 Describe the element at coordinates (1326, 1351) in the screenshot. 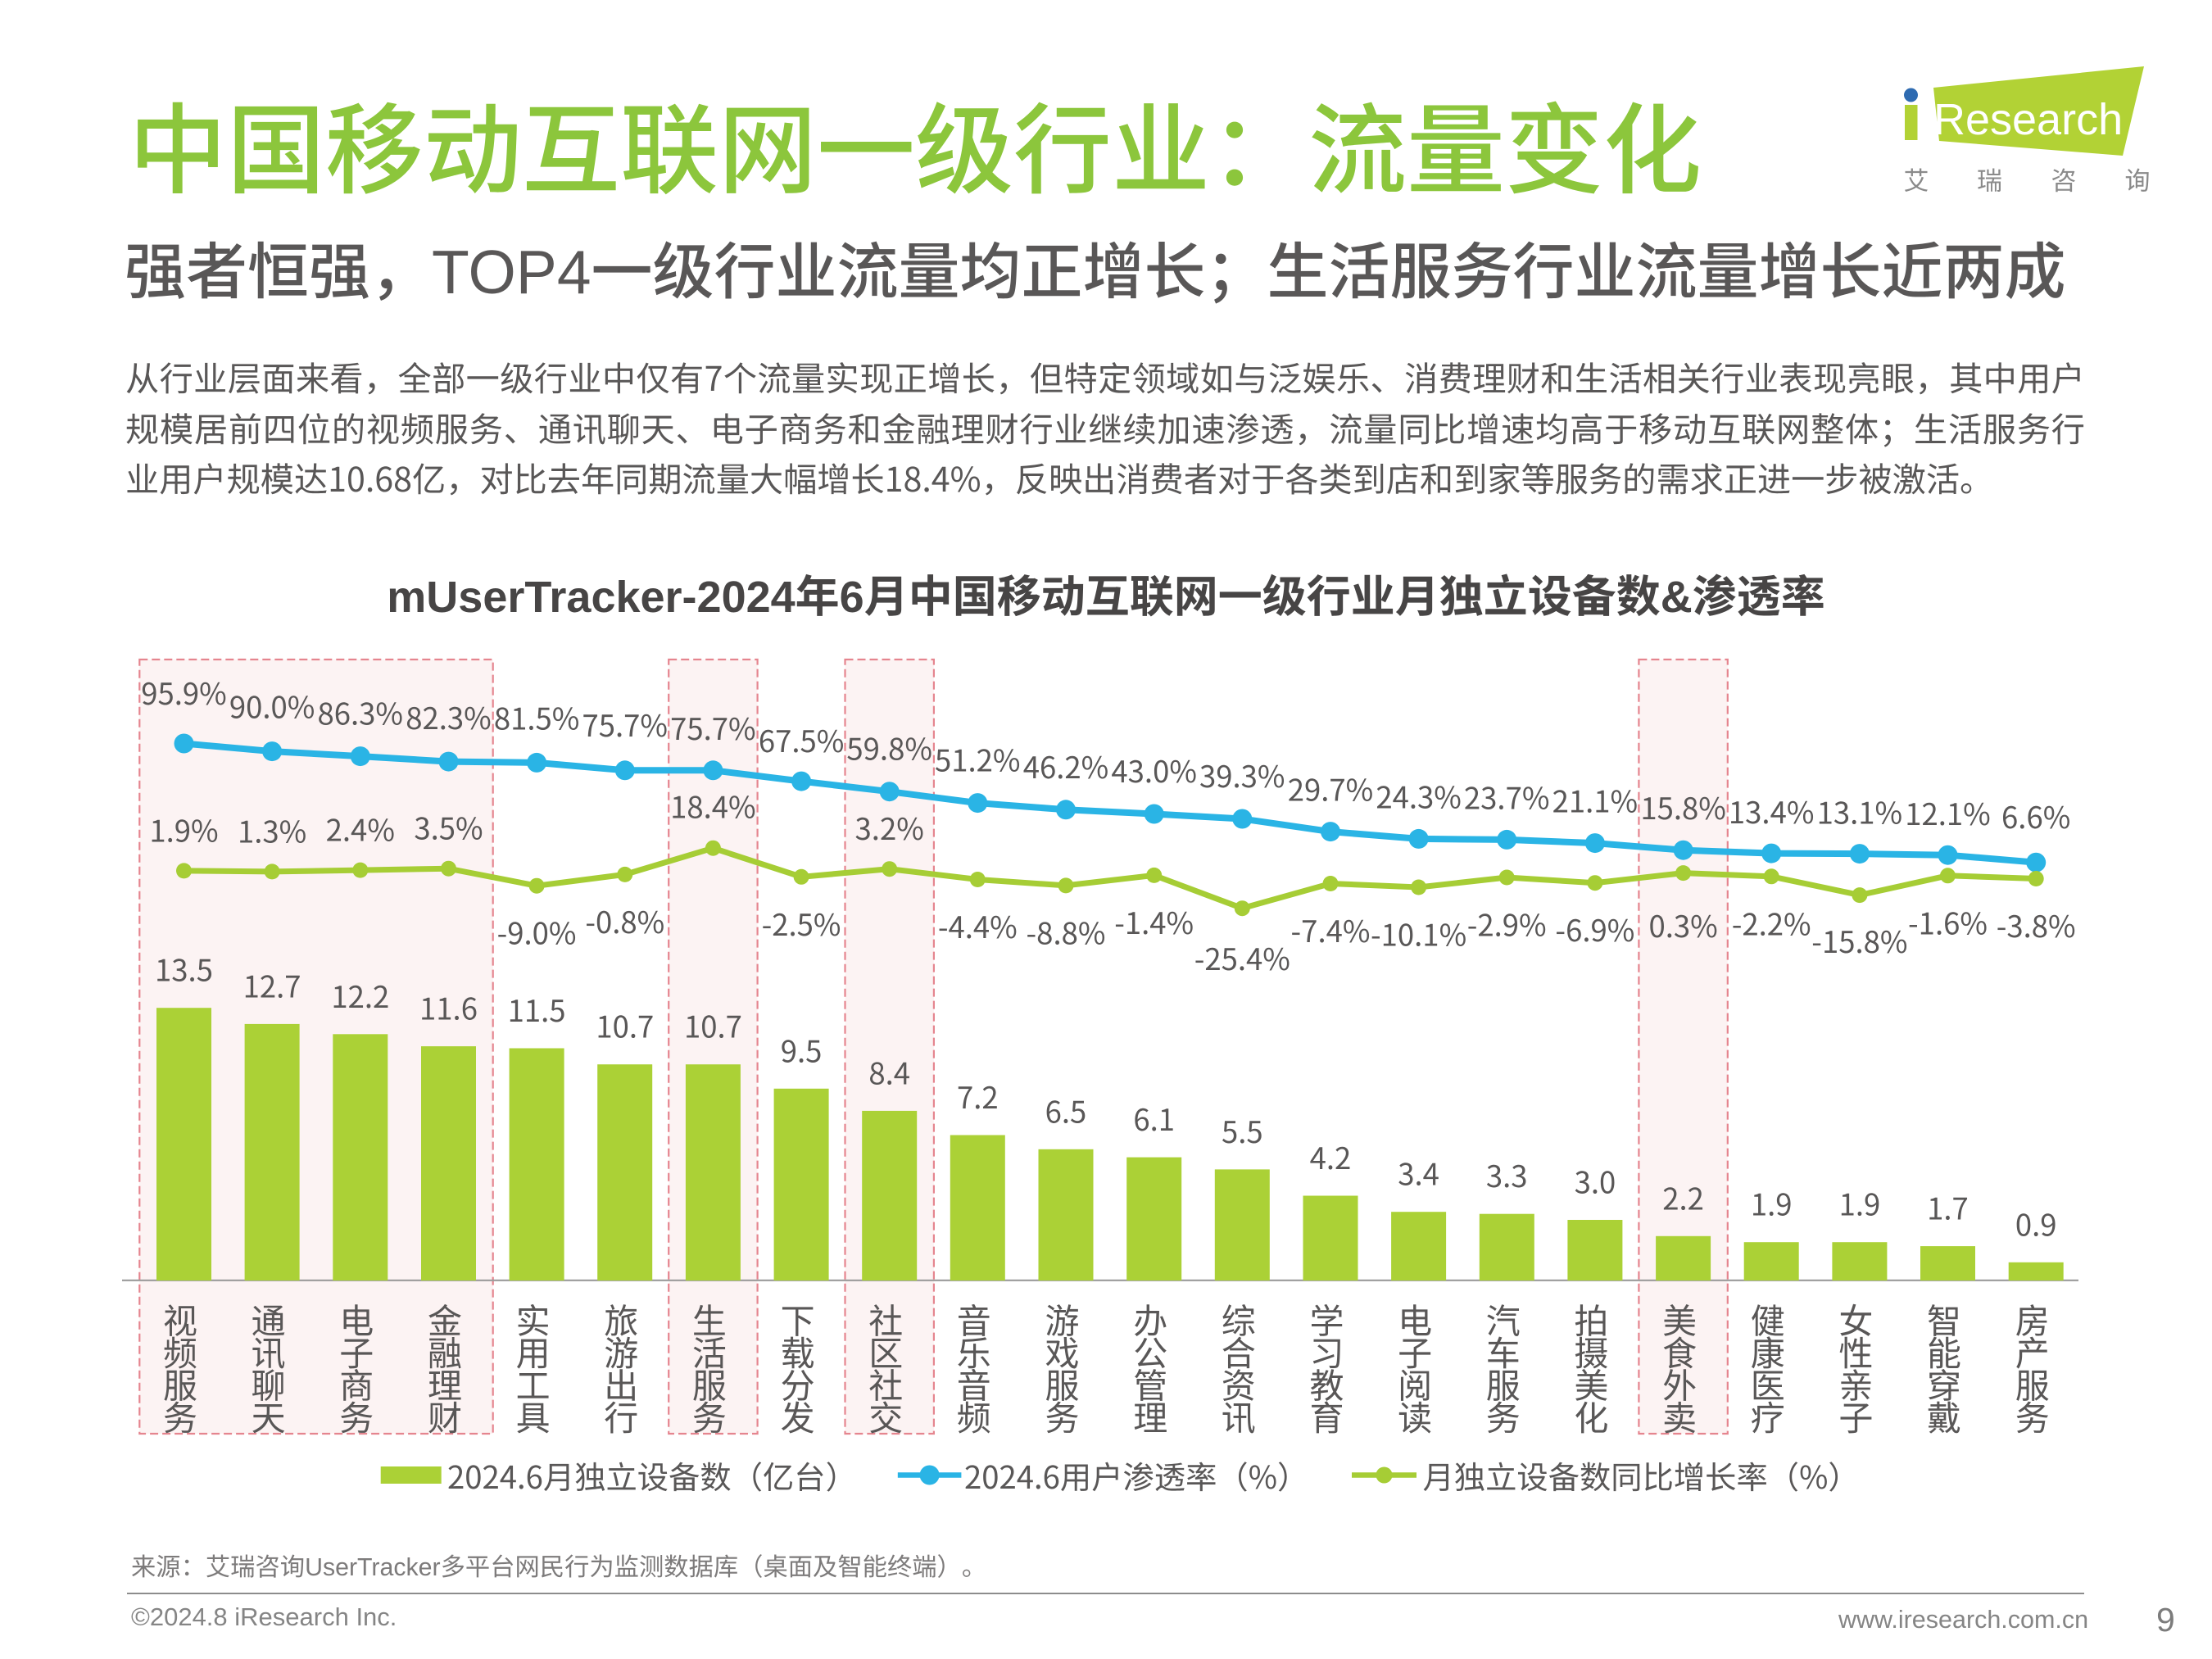

I see `svg-text: 习` at that location.